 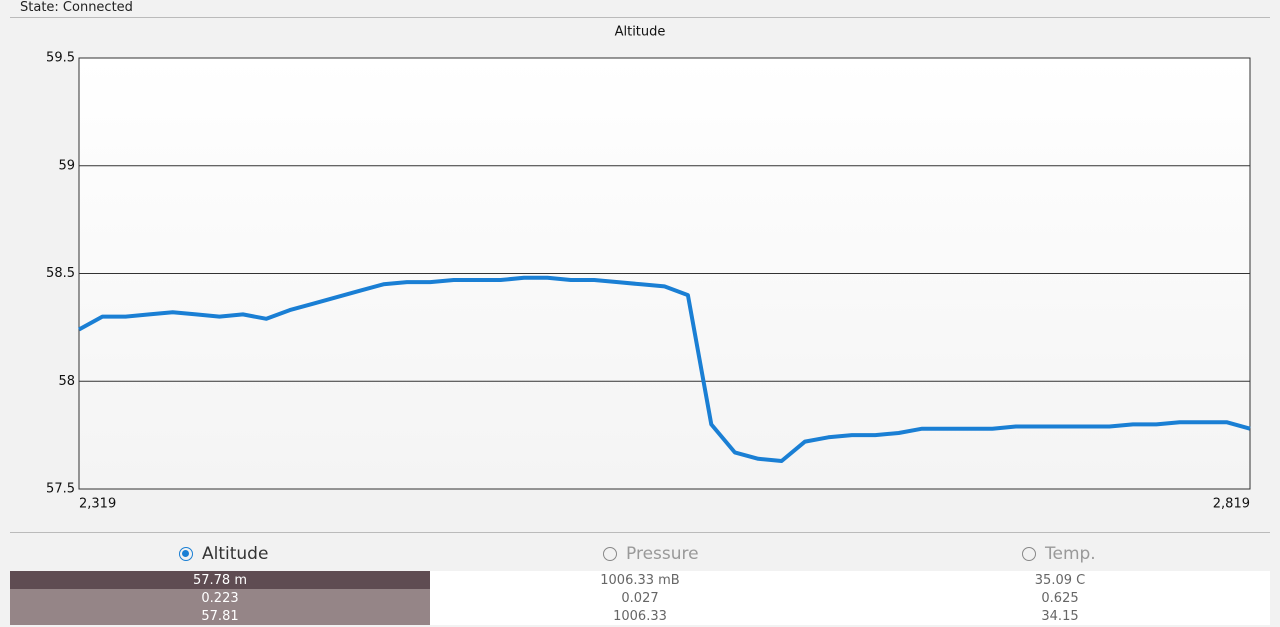 I want to click on table-row: 0.223 0.027 0.625, so click(x=640, y=598).